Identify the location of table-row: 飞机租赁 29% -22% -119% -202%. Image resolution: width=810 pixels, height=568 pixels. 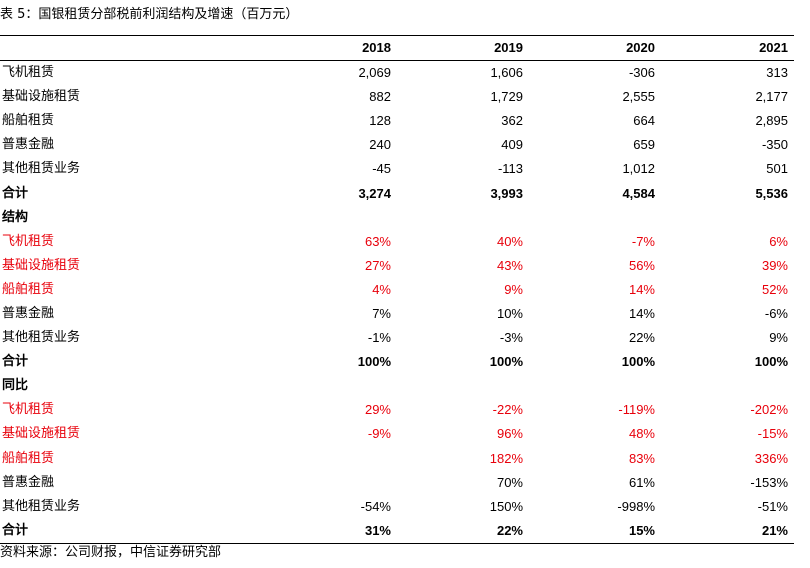
(397, 410).